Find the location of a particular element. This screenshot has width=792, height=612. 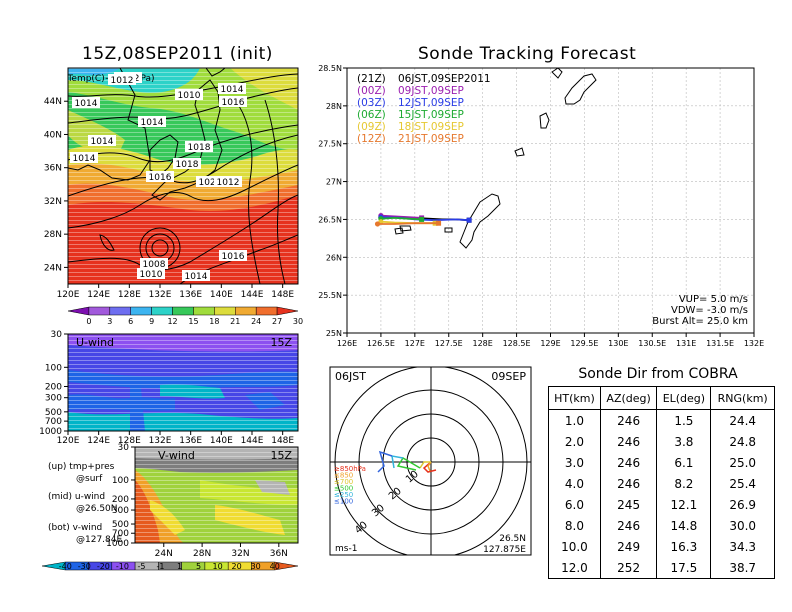

table-cell: 12.1 is located at coordinates (683, 504).